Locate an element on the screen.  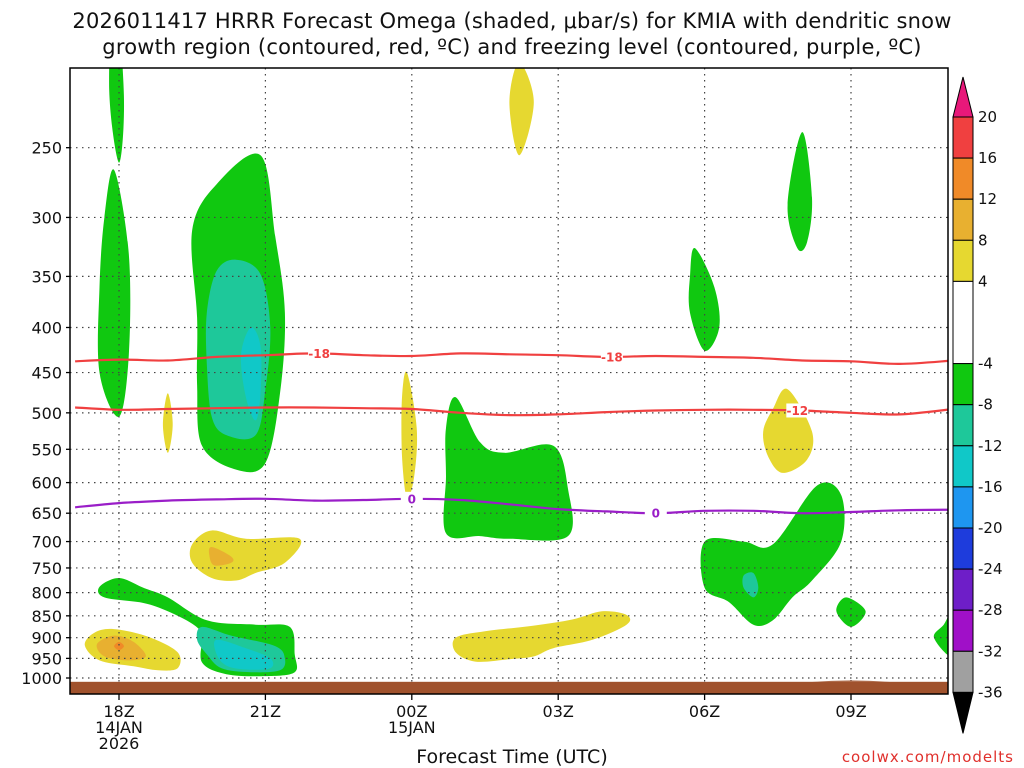
isotherm-label-0-1: -18 is located at coordinates (612, 357).